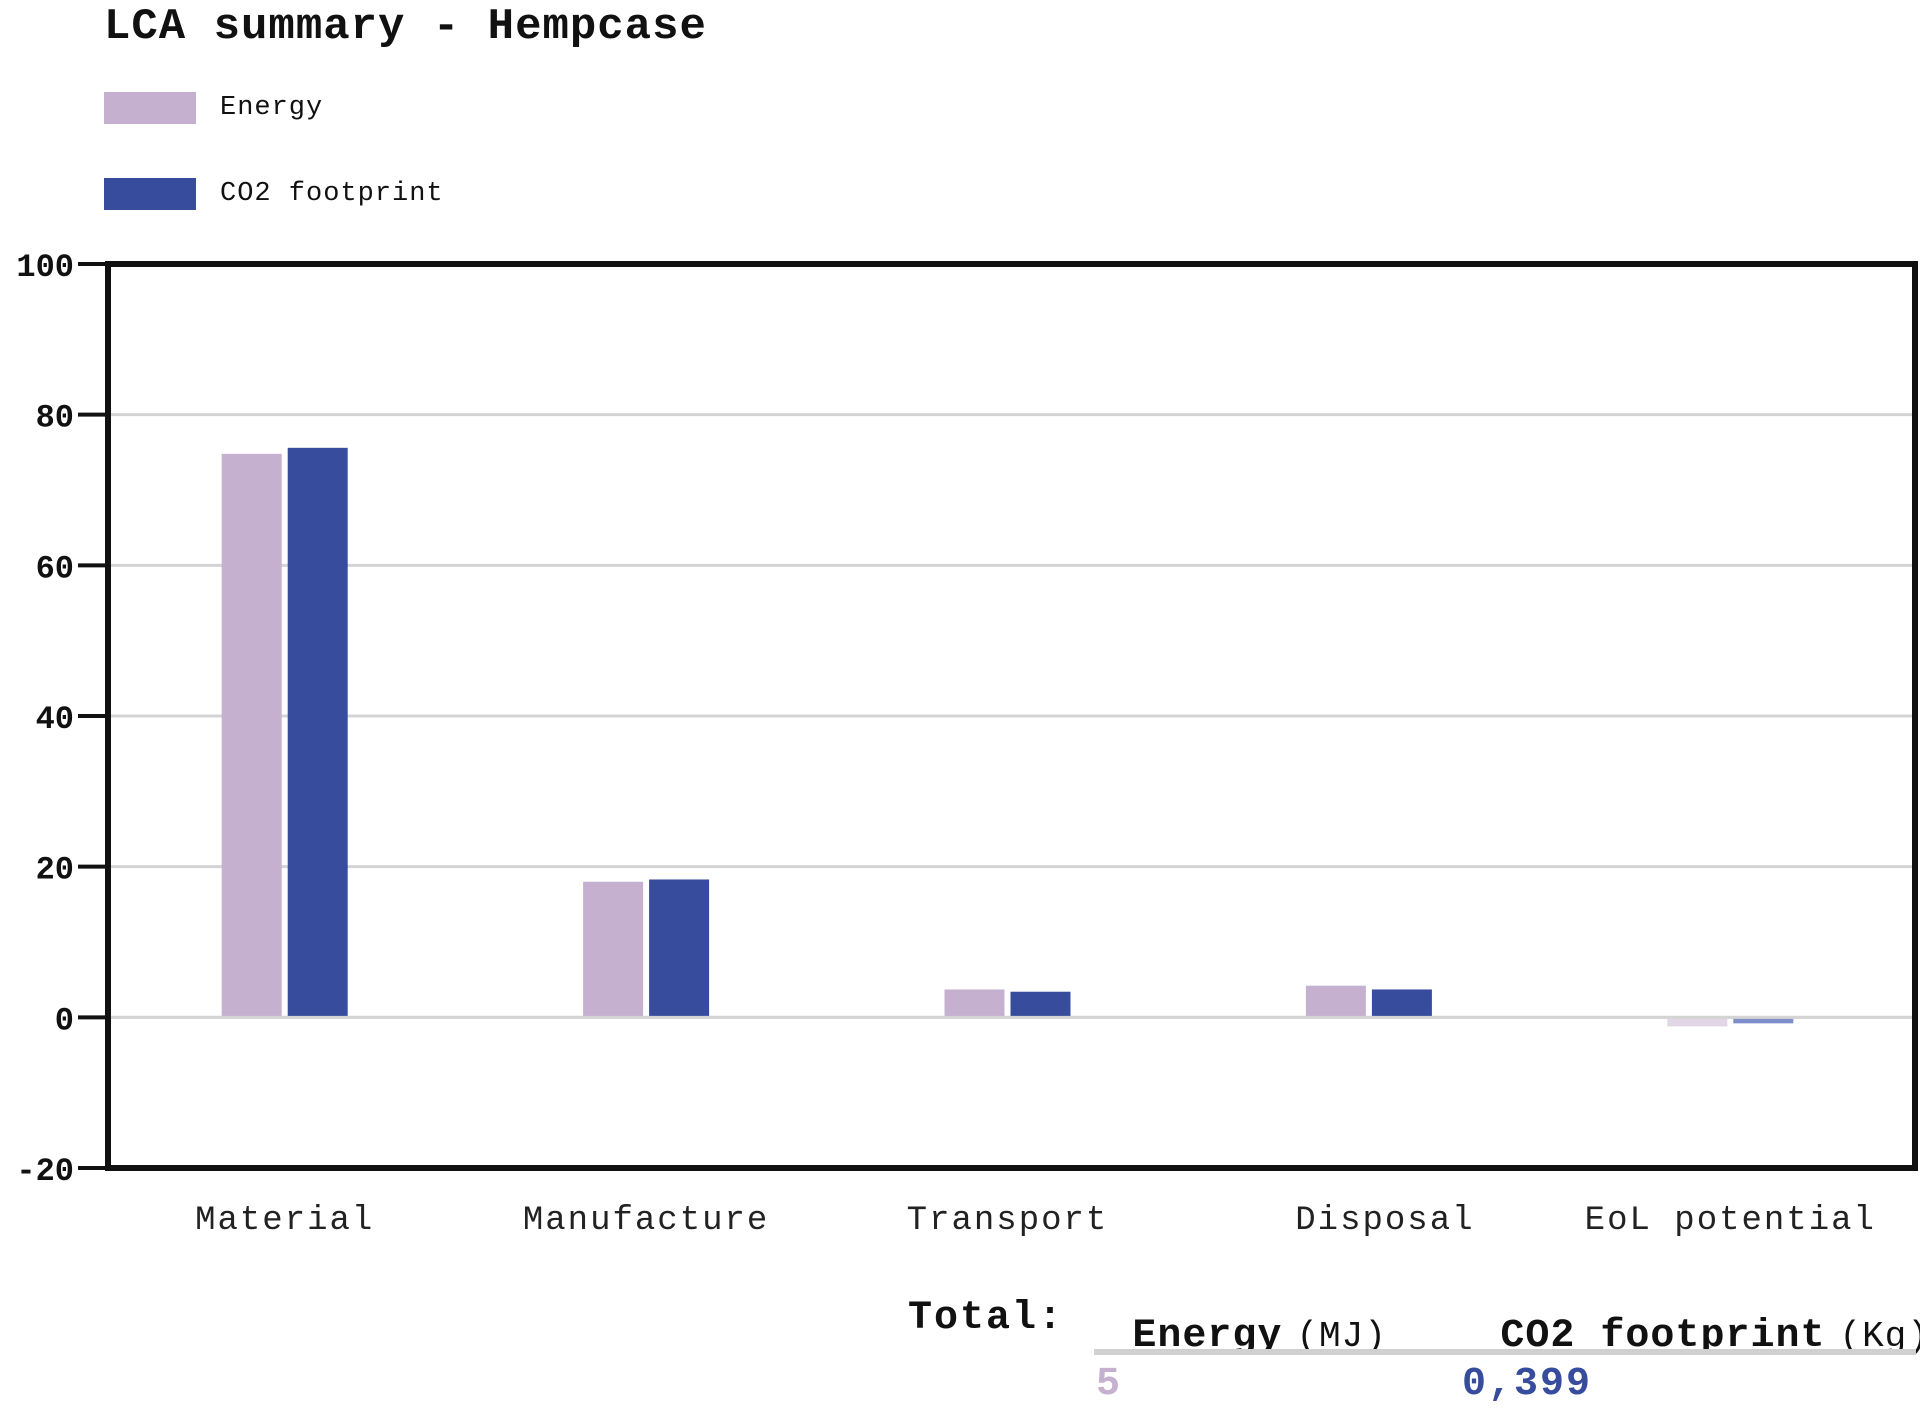 The height and width of the screenshot is (1425, 1920). What do you see at coordinates (1697, 1022) in the screenshot?
I see `bar-energy-eol-potential` at bounding box center [1697, 1022].